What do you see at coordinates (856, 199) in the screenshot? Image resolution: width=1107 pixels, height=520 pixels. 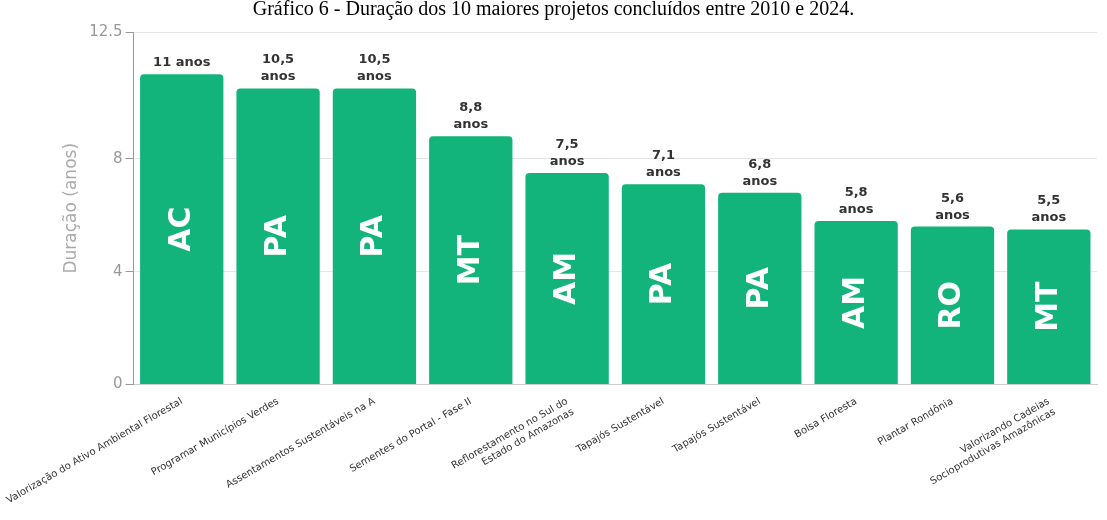 I see `data-label: 5,8 anos` at bounding box center [856, 199].